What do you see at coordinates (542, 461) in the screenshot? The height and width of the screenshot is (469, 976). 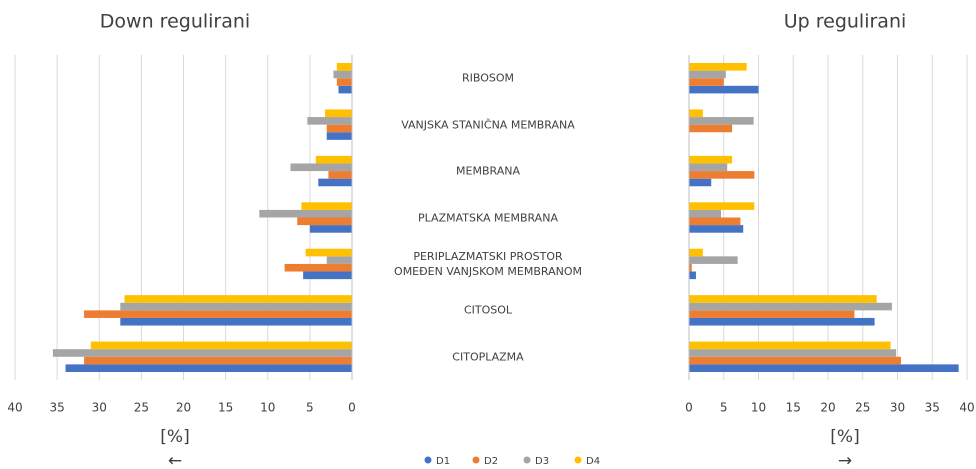 I see `legend-label: D3` at bounding box center [542, 461].